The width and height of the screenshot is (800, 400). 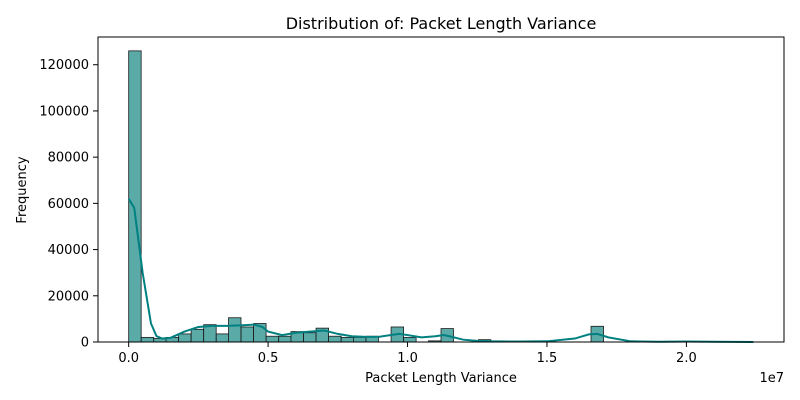 What do you see at coordinates (68, 250) in the screenshot?
I see `y-tick-label: 40000` at bounding box center [68, 250].